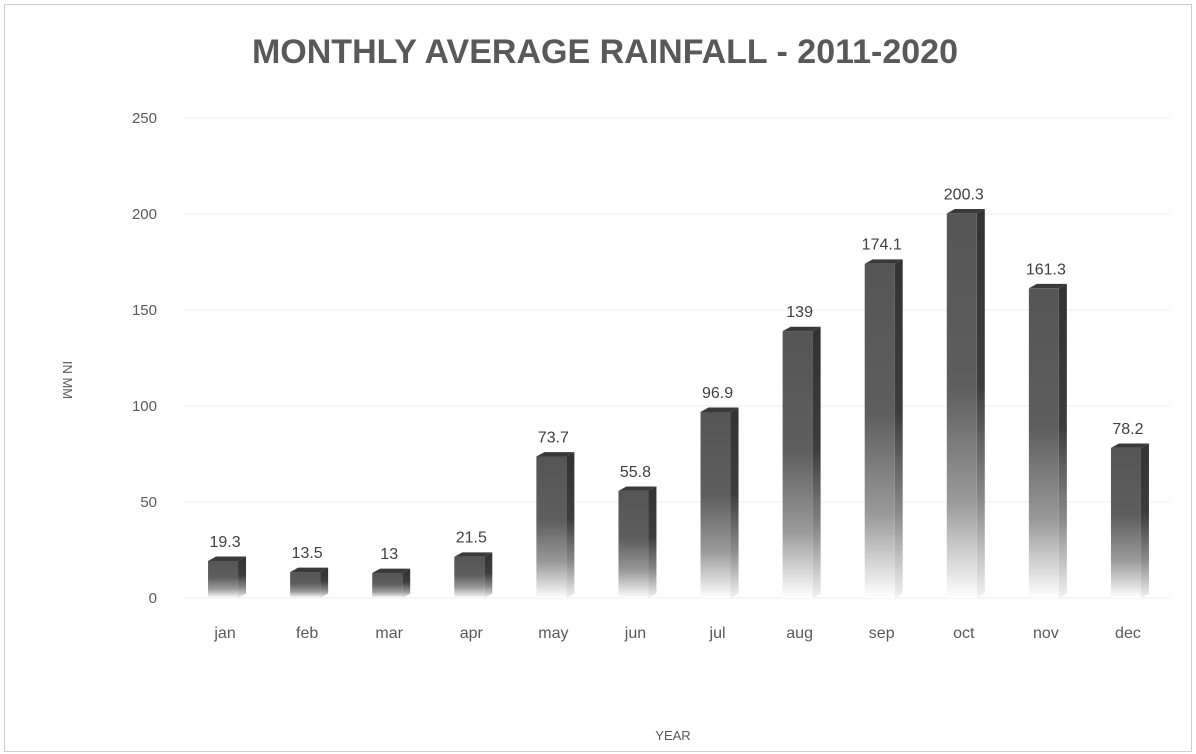 The width and height of the screenshot is (1196, 754). I want to click on data-label: 13, so click(389, 554).